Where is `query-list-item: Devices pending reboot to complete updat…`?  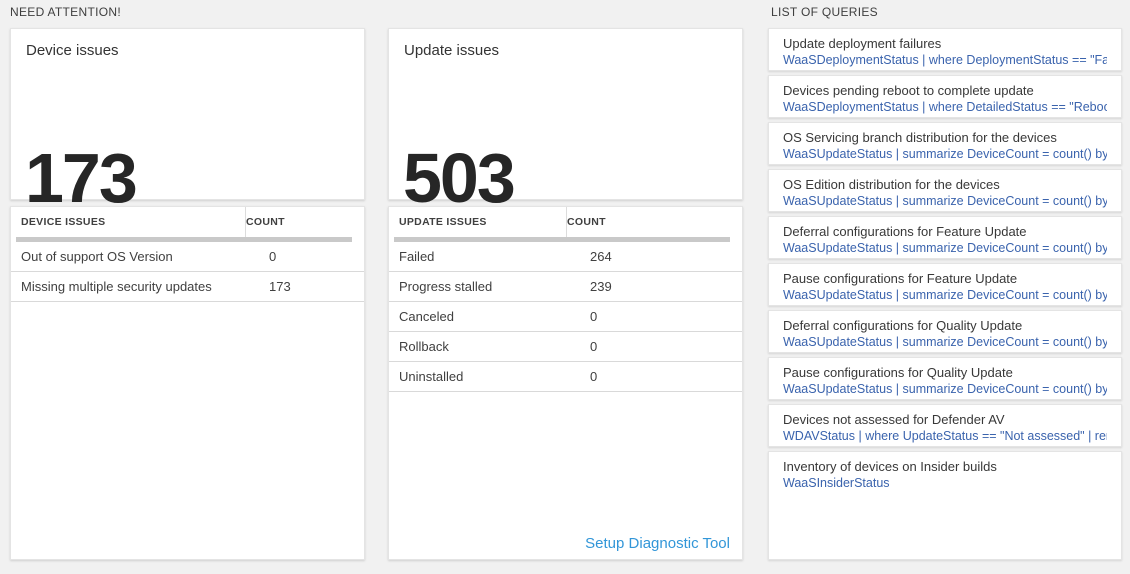 query-list-item: Devices pending reboot to complete updat… is located at coordinates (945, 96).